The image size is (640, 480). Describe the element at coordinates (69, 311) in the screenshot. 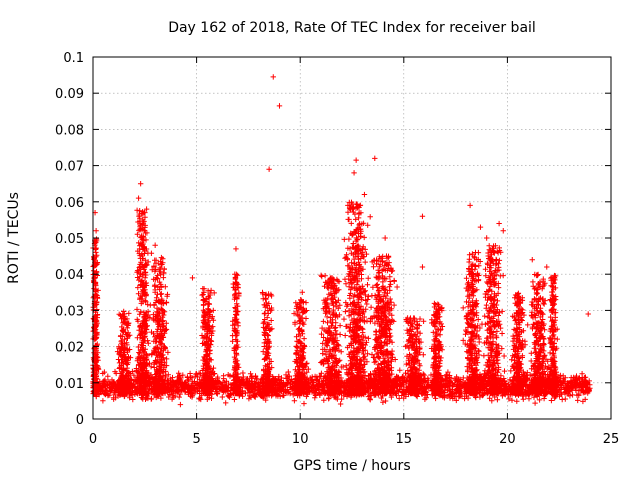

I see `y-tick-label: 0.03` at that location.